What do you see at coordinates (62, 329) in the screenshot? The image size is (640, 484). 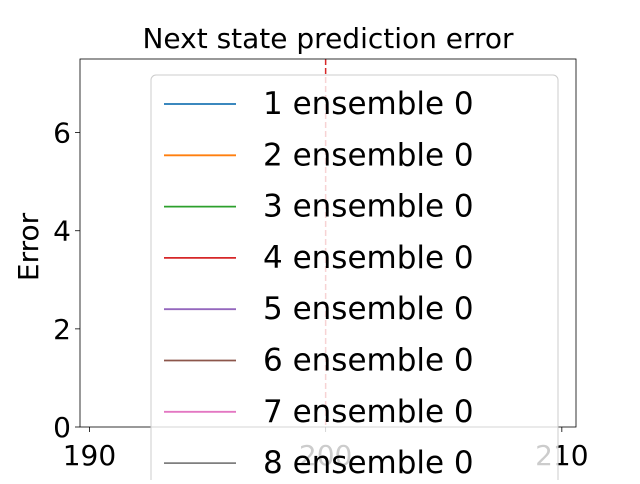 I see `y-tick-label-2: 2` at bounding box center [62, 329].